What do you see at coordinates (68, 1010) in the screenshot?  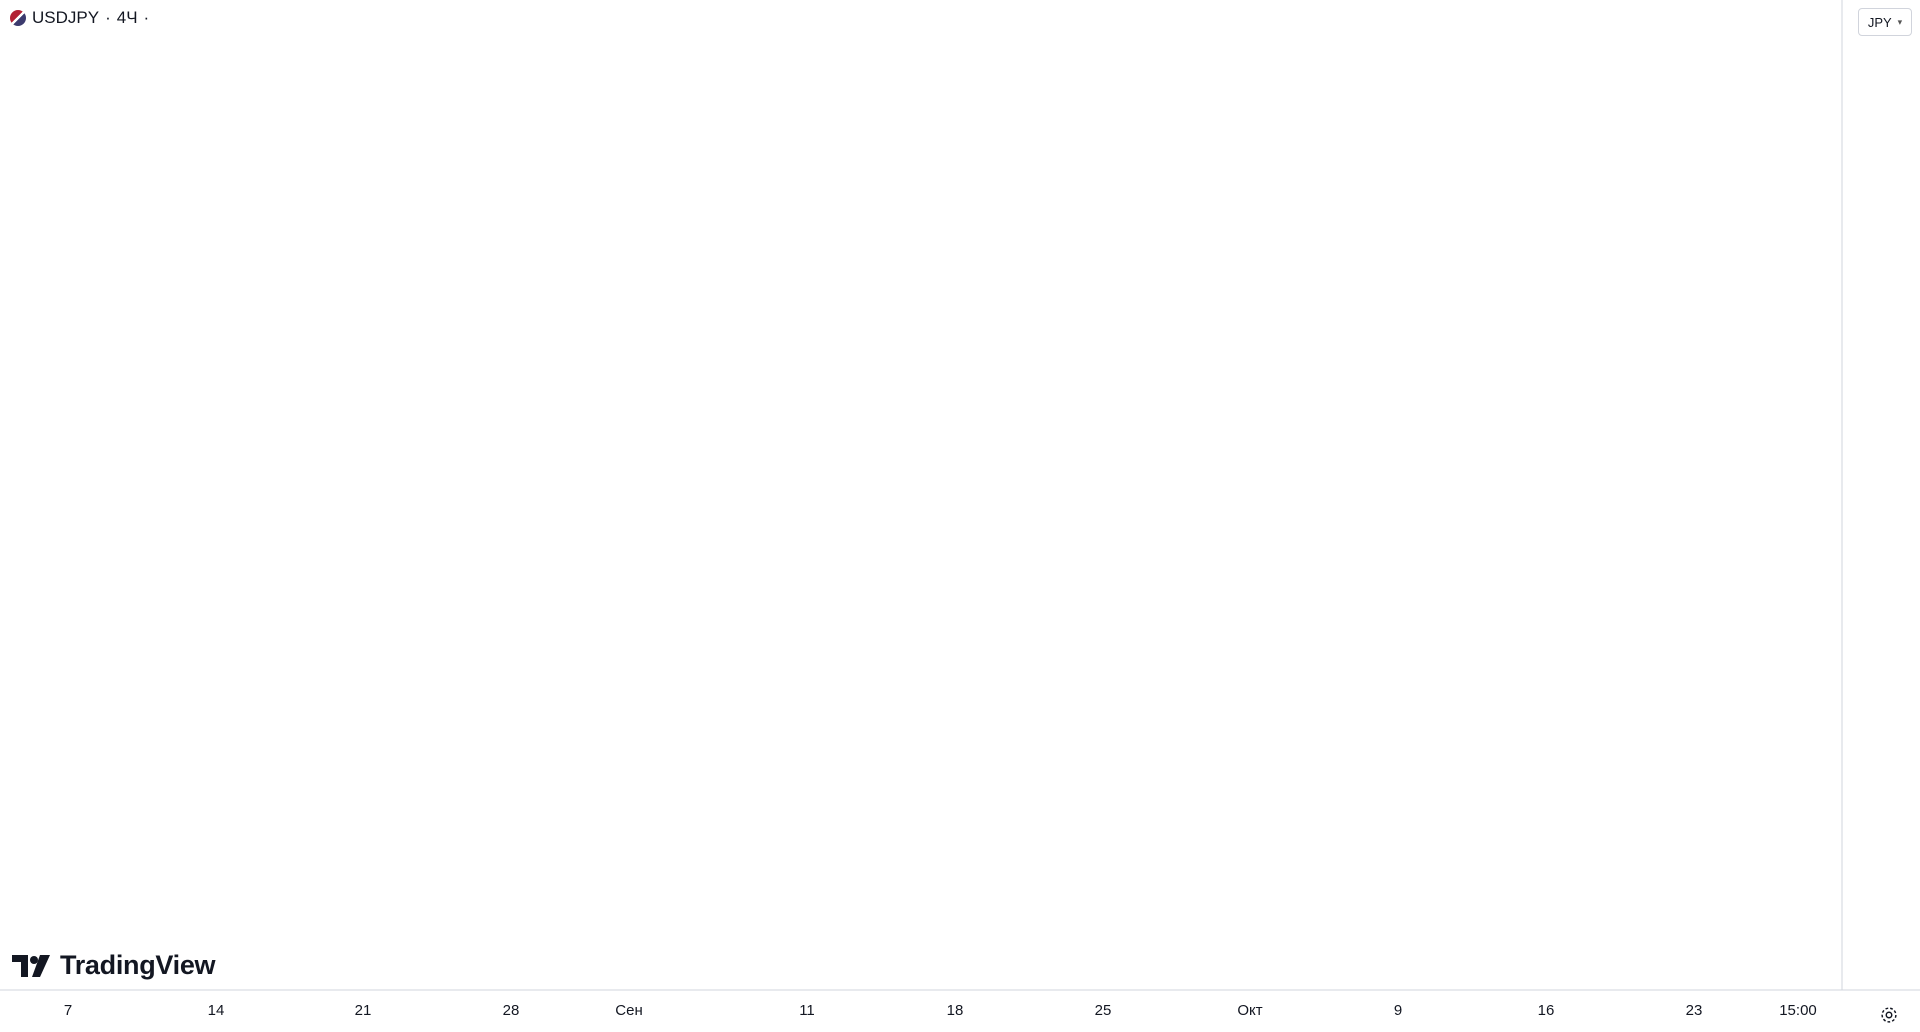 I see `time-tick-label: 7` at bounding box center [68, 1010].